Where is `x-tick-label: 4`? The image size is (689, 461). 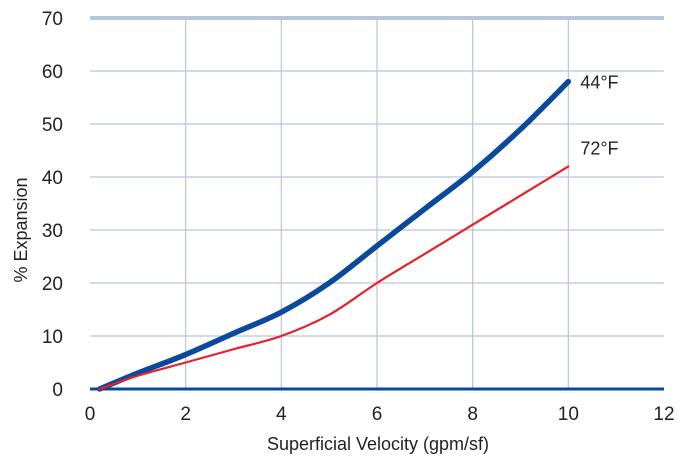 x-tick-label: 4 is located at coordinates (281, 414).